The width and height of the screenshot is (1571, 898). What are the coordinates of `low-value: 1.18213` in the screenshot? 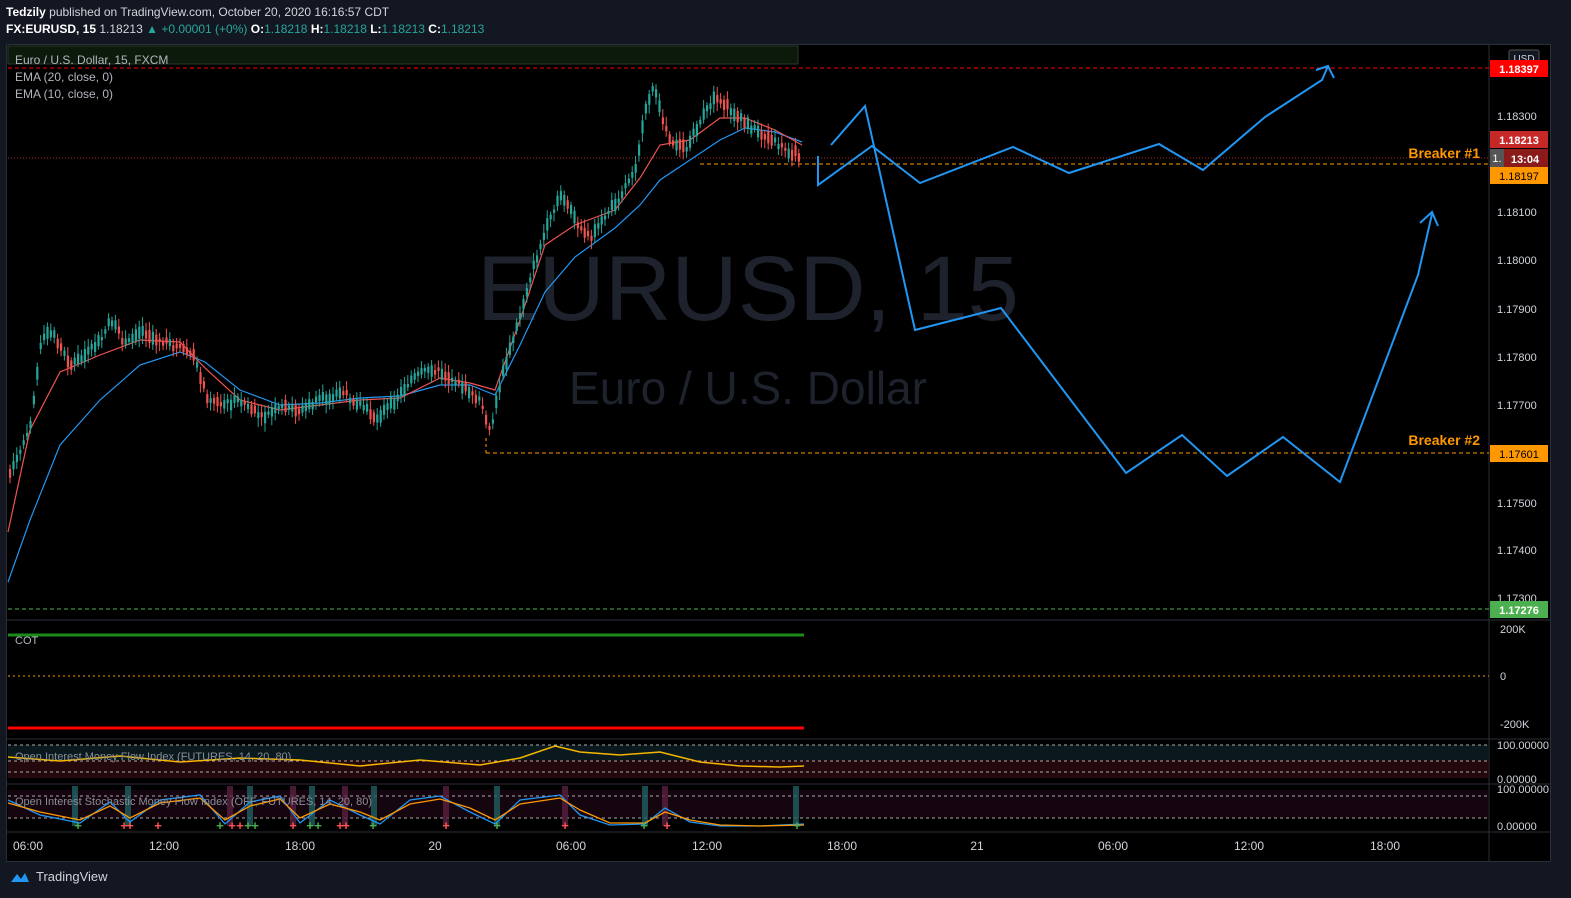 It's located at (403, 29).